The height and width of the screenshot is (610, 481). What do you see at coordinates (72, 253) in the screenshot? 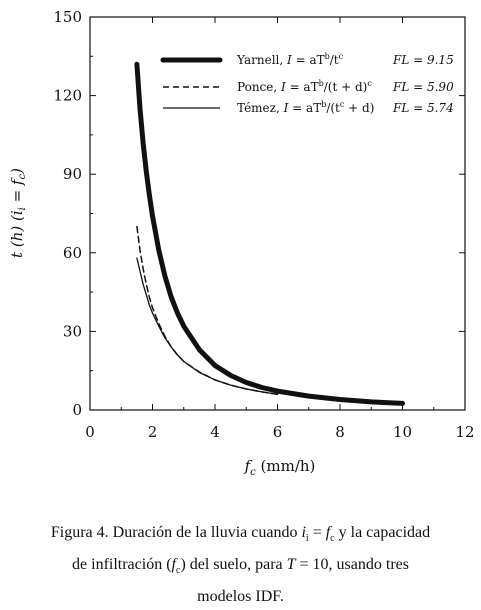
I see `y-tick-label: 60` at bounding box center [72, 253].